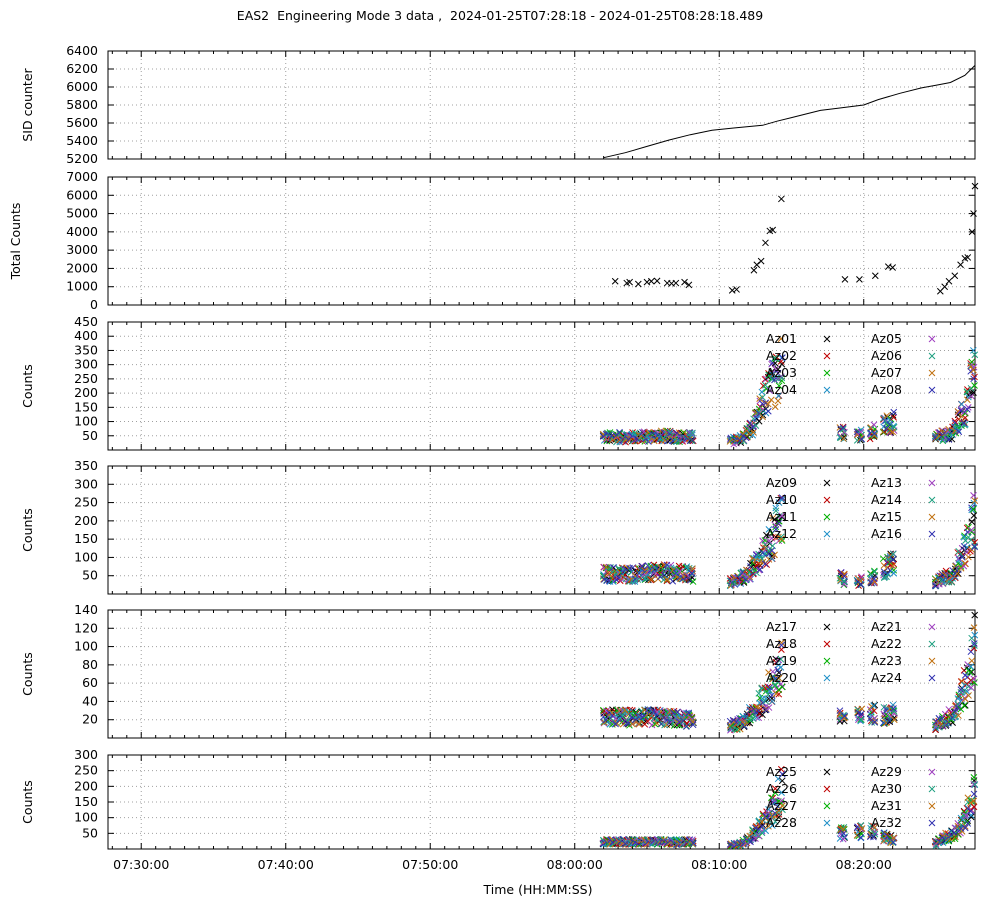 The height and width of the screenshot is (900, 1000). Describe the element at coordinates (82, 213) in the screenshot. I see `y-tick-label: 5000` at that location.